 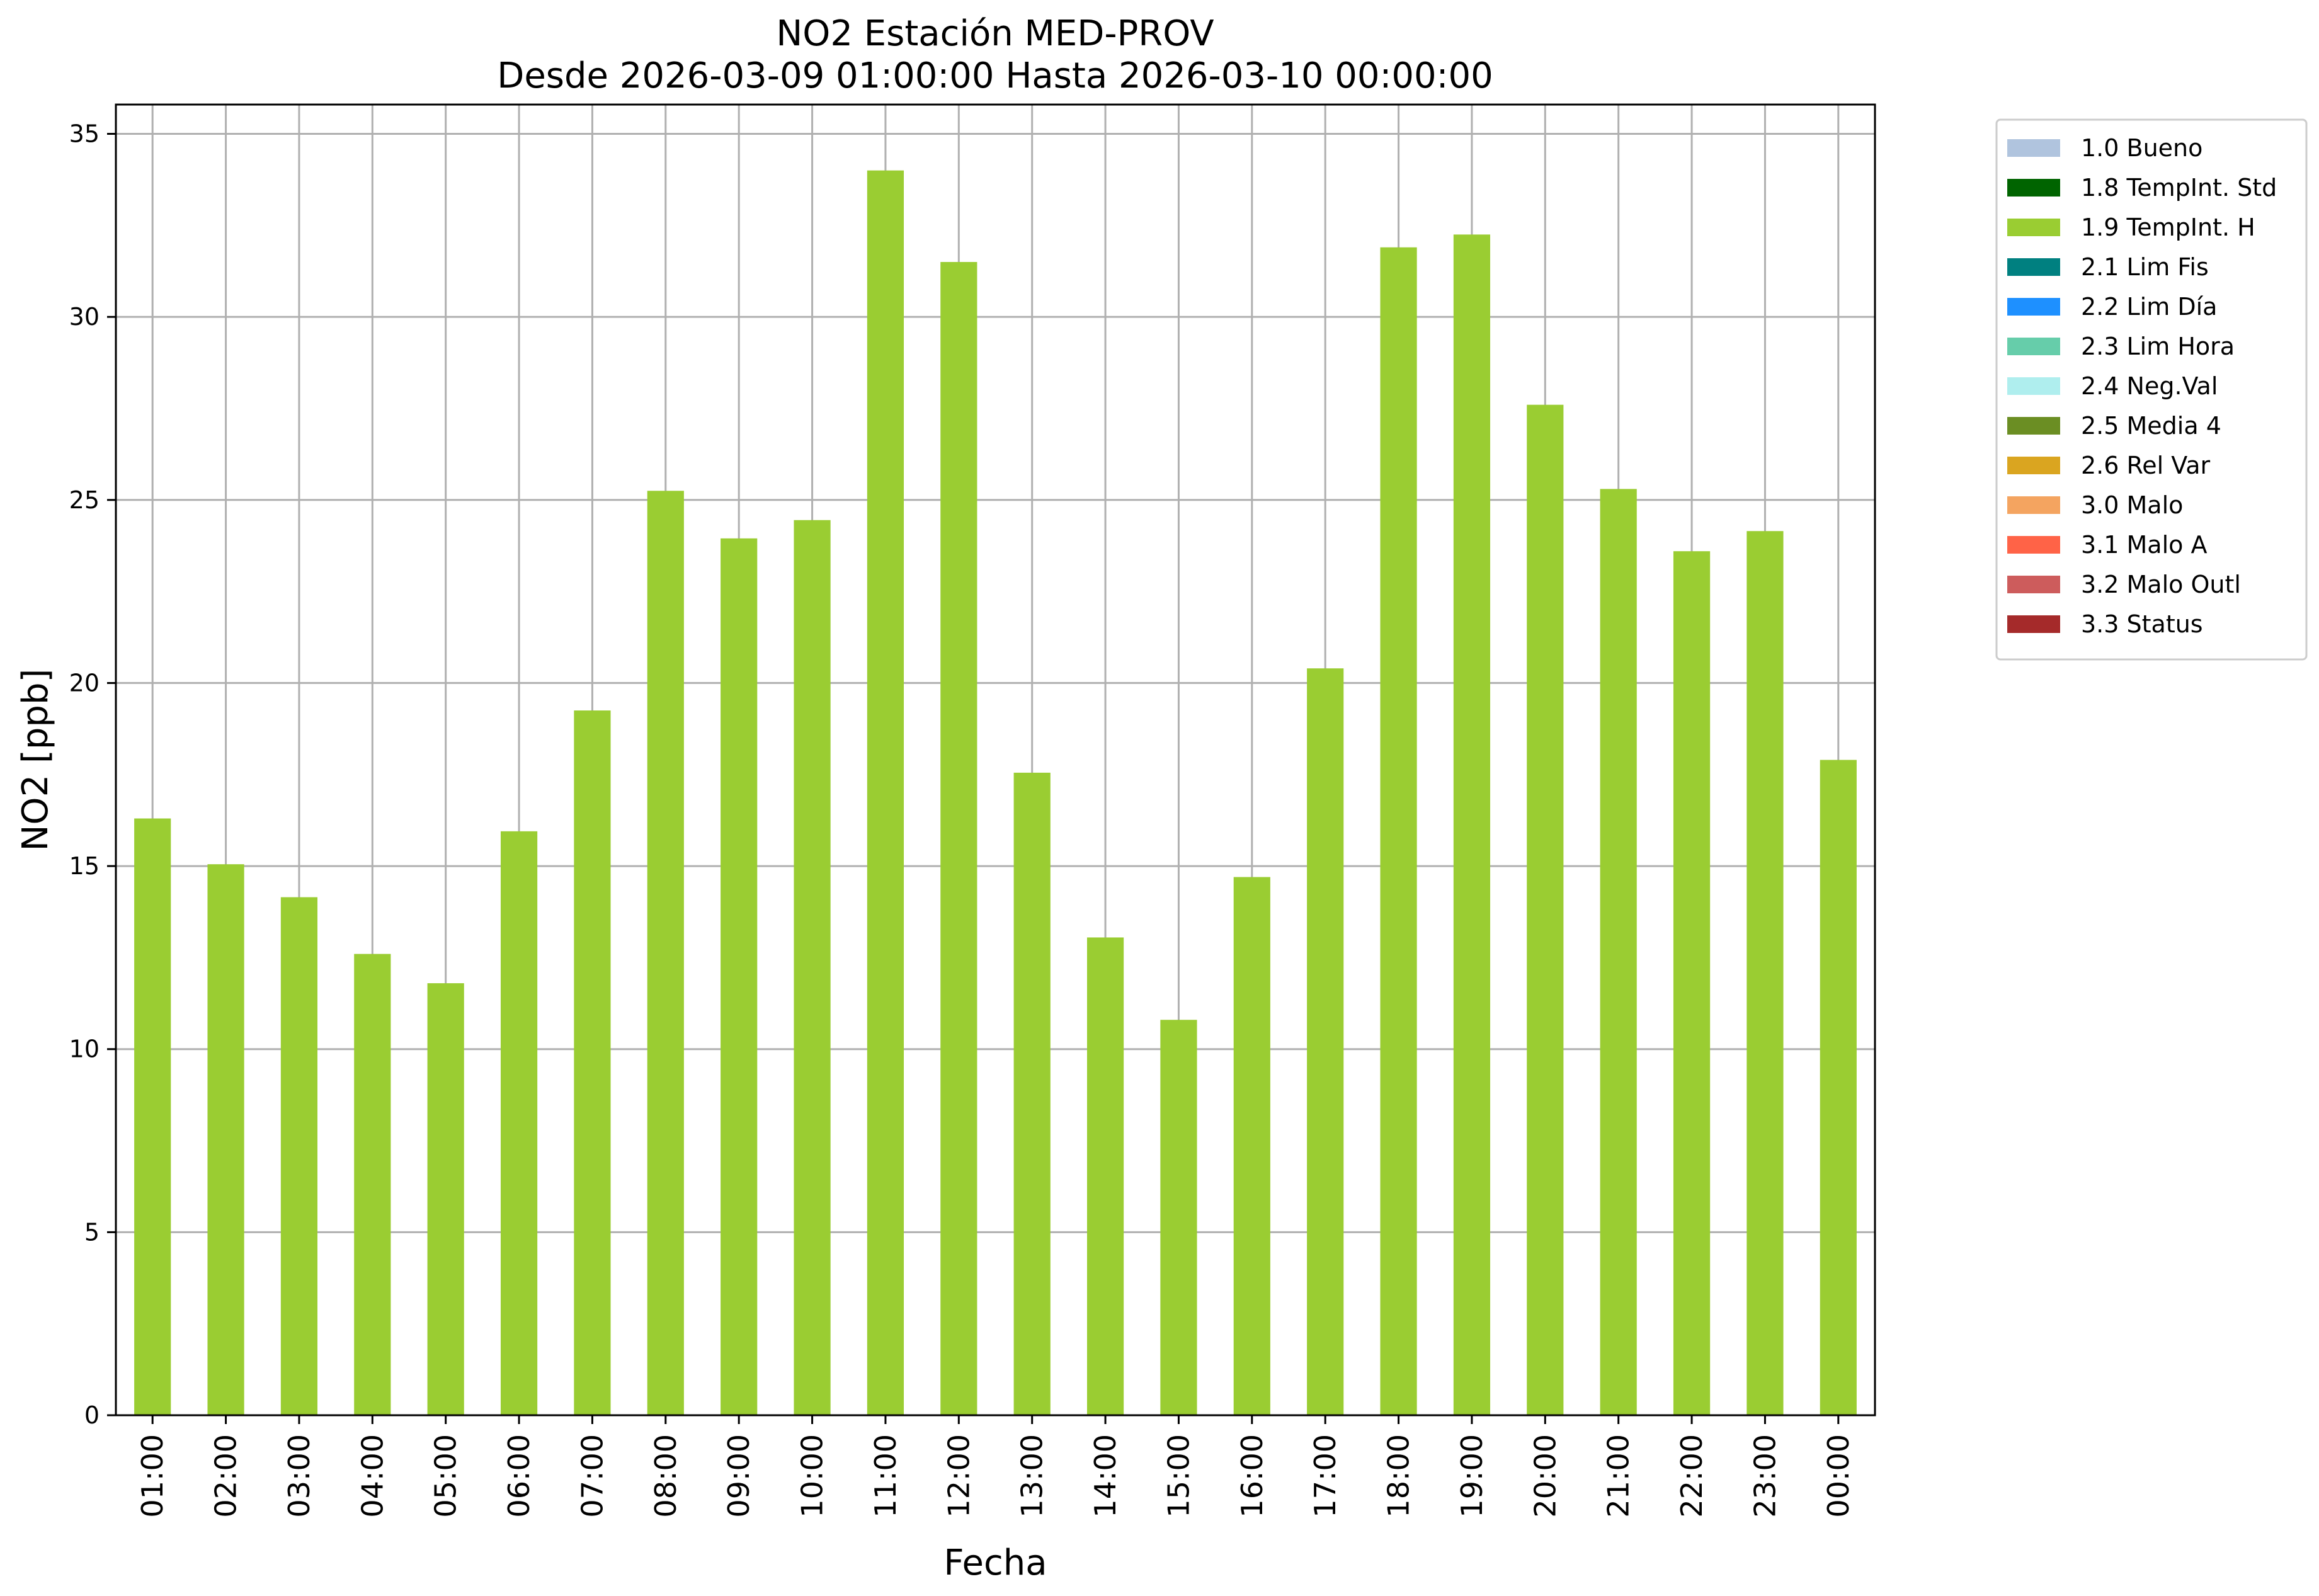 I want to click on x-axis-label: Fecha, so click(x=995, y=1562).